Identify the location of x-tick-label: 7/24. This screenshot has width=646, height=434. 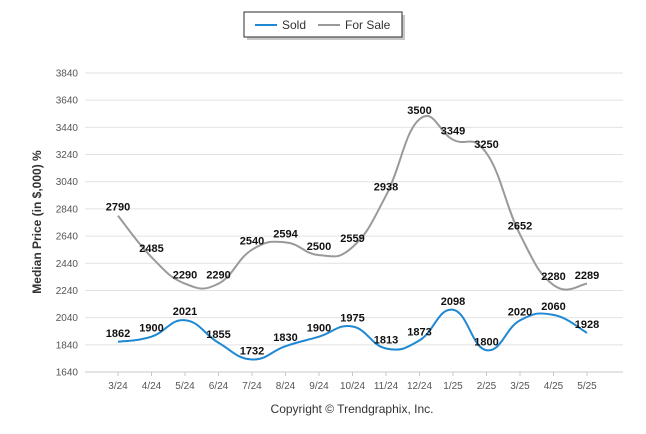
(252, 386).